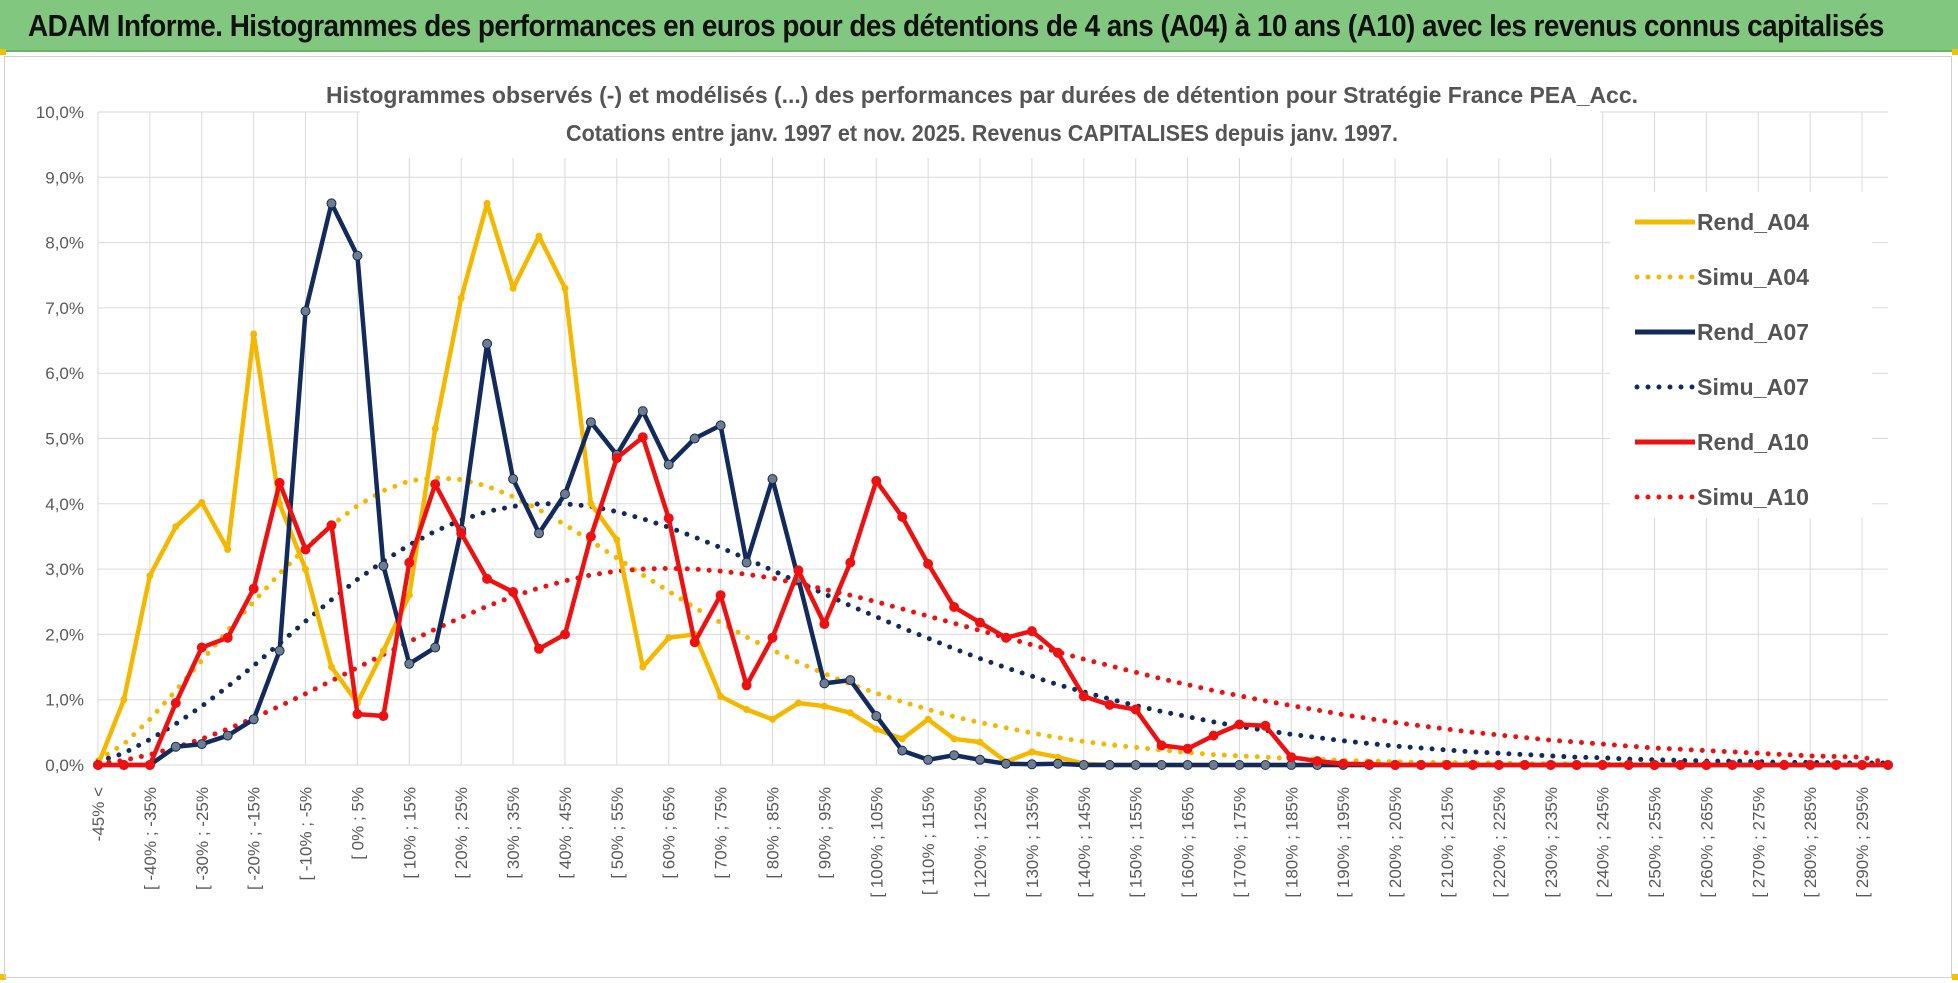 The width and height of the screenshot is (1958, 983). Describe the element at coordinates (1239, 842) in the screenshot. I see `x-tick-label: [ 170% ; 175%` at that location.